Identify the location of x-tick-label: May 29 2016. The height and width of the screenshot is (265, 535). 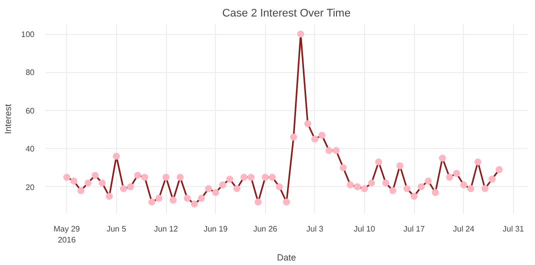
(67, 234).